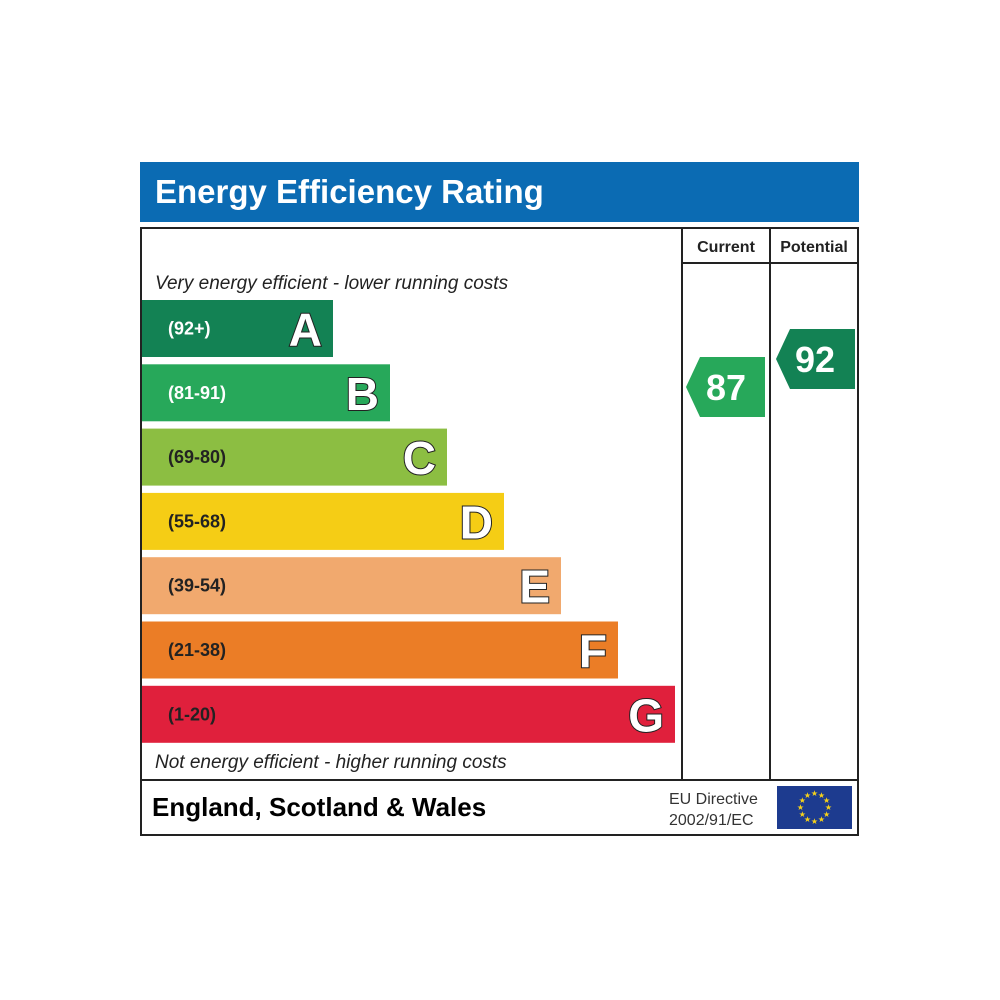 The image size is (1000, 1000). I want to click on band-bar-f, so click(380, 650).